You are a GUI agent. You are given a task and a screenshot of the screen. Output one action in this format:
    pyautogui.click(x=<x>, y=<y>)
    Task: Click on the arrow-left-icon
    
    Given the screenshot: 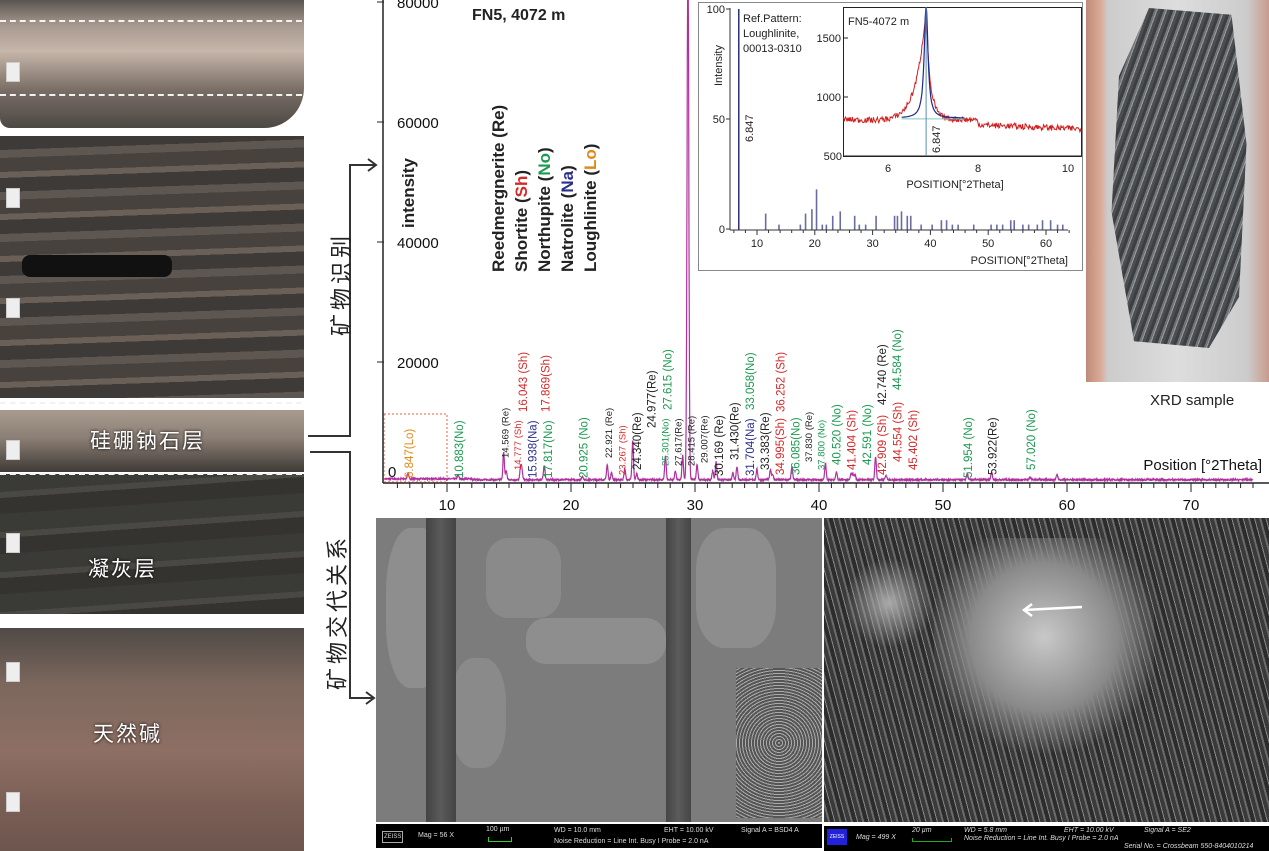 What is the action you would take?
    pyautogui.click(x=1053, y=608)
    